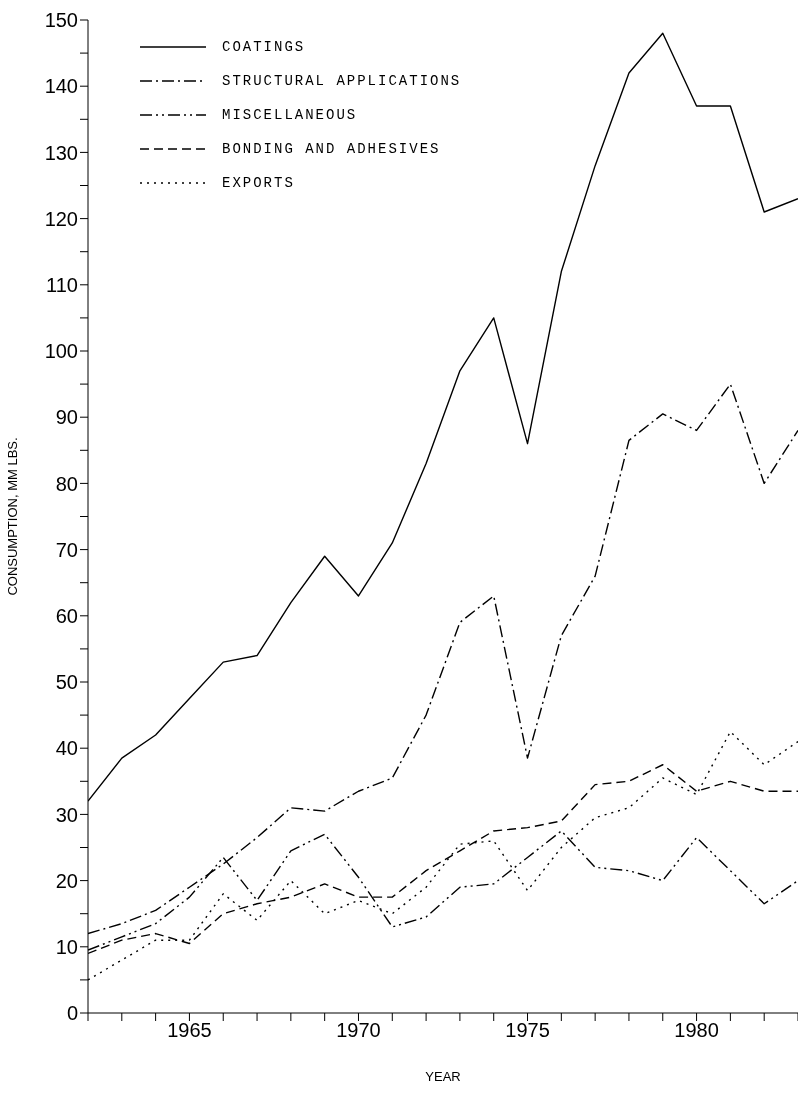  Describe the element at coordinates (342, 81) in the screenshot. I see `legend-label: STRUCTURAL APPLICATIONS` at that location.